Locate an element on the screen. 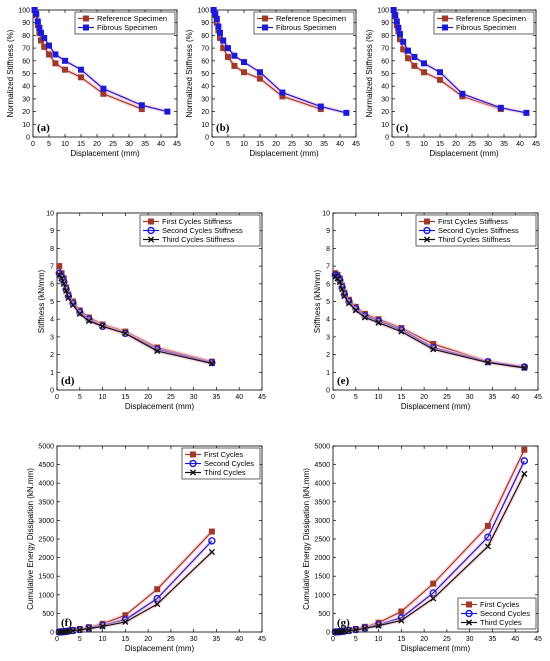 This screenshot has height=661, width=550. y-tick-label: 500 is located at coordinates (324, 614).